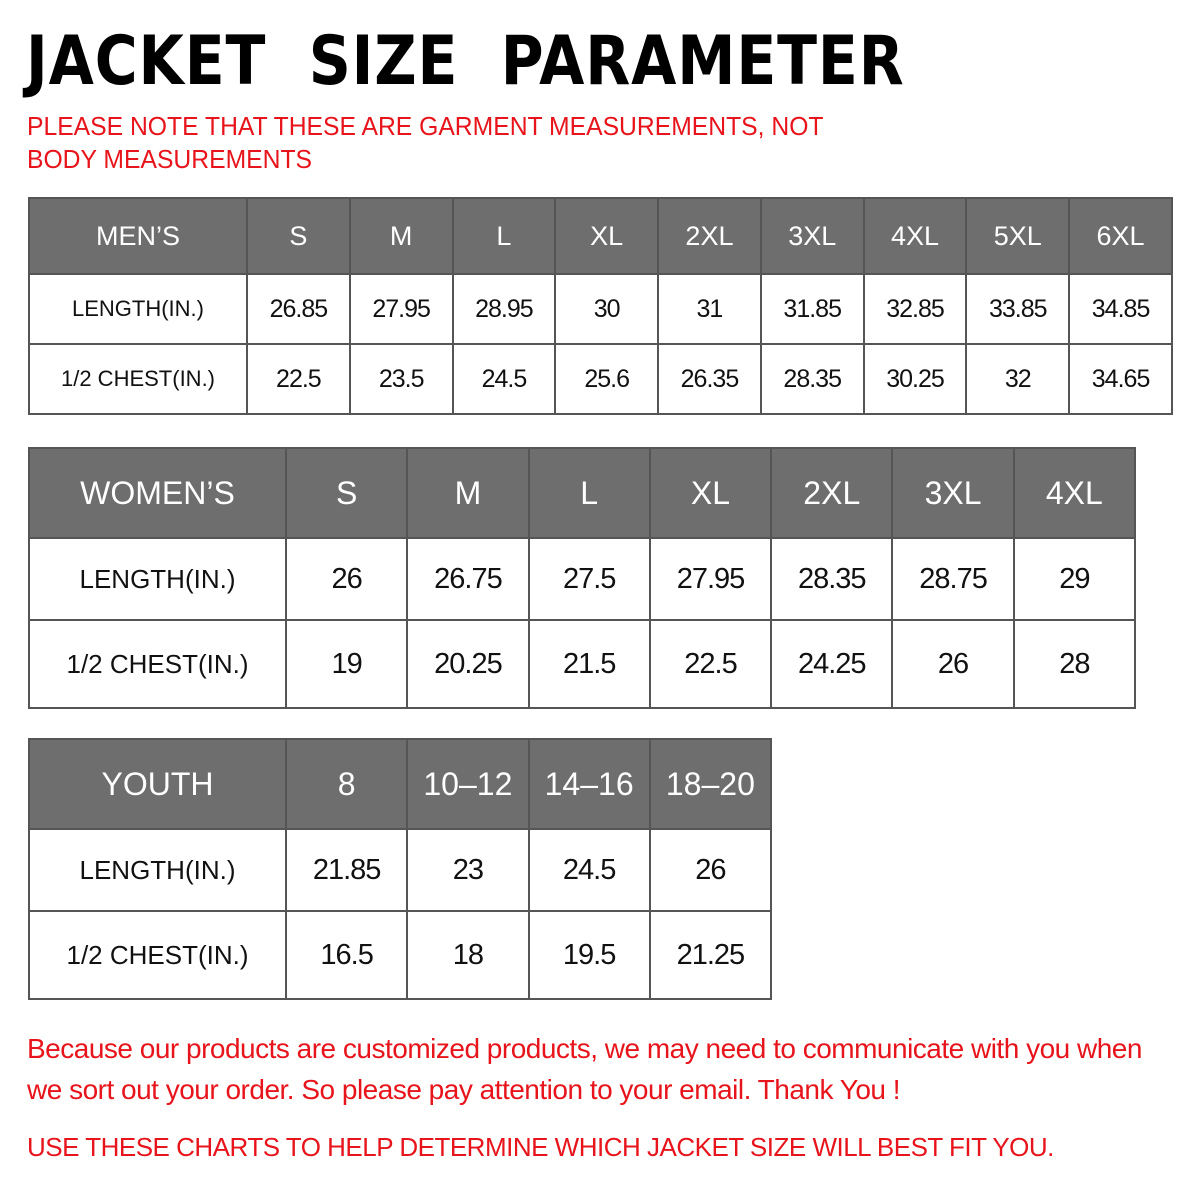 The width and height of the screenshot is (1200, 1200). I want to click on category-header: MEN’S, so click(138, 236).